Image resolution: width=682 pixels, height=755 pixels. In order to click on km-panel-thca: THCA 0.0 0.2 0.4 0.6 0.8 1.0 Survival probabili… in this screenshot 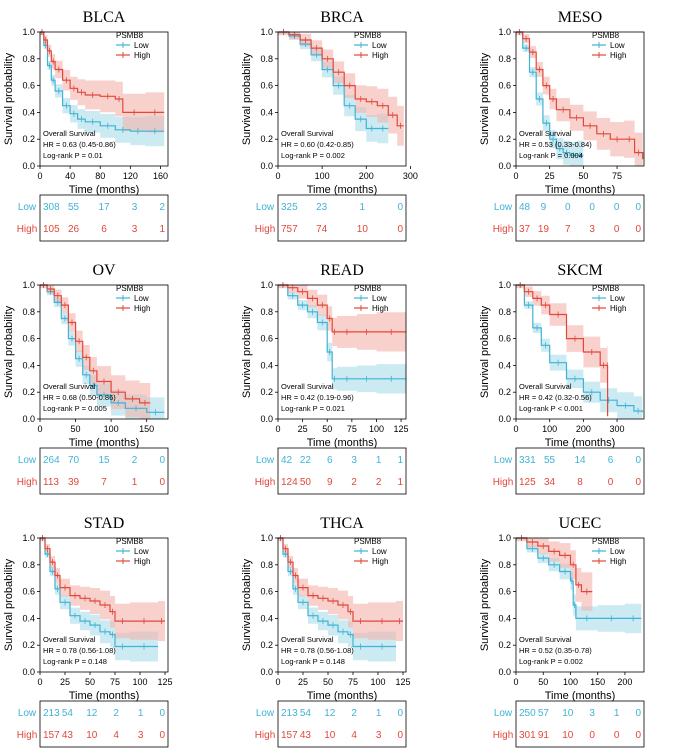, I will do `click(326, 631)`.